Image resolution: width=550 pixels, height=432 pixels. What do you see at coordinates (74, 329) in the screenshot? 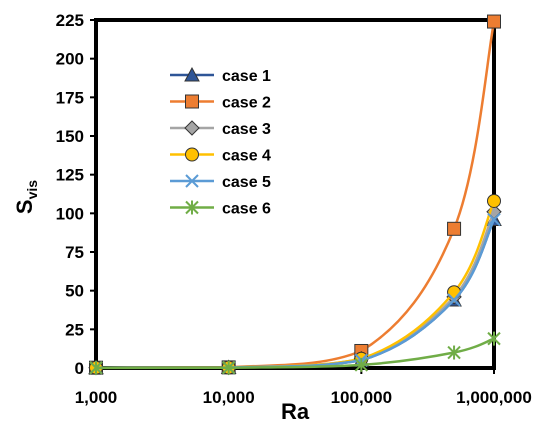
I see `y-tick-label: 25` at bounding box center [74, 329].